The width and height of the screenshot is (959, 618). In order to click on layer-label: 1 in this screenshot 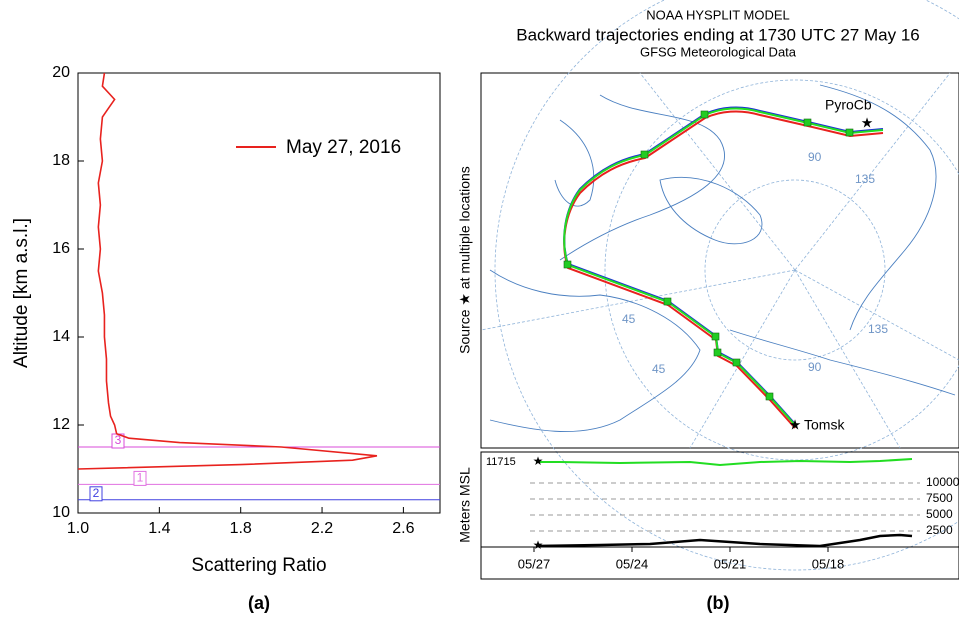, I will do `click(140, 478)`.